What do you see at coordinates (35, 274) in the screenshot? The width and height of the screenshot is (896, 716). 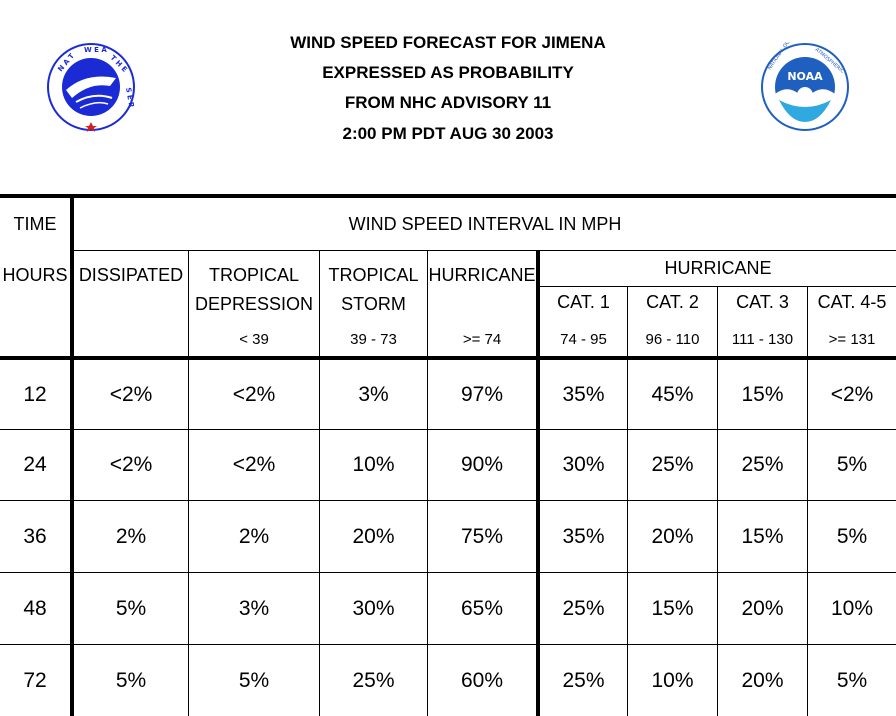 I see `hours-header: HOURS` at bounding box center [35, 274].